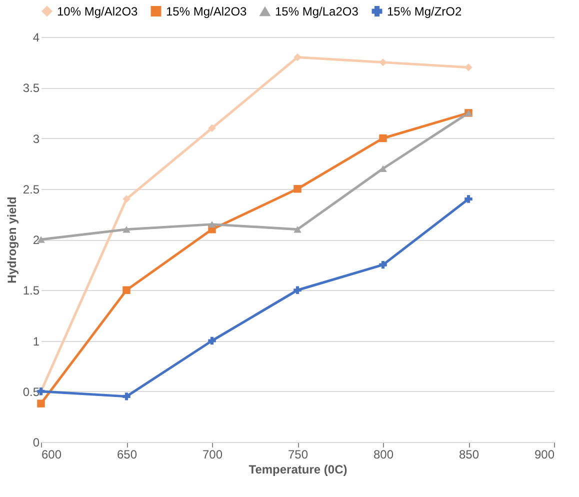  I want to click on y-axis-title: Hydrogen yield, so click(11, 240).